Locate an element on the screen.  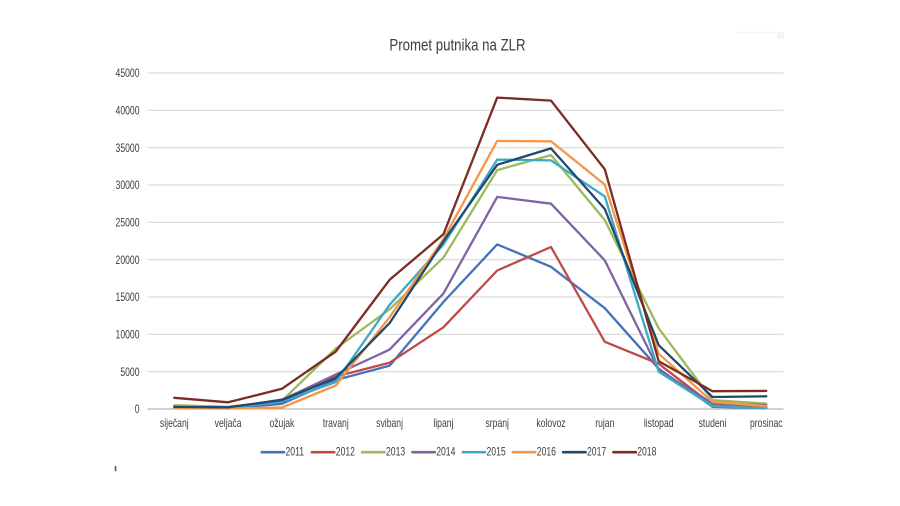
svg-text: 45000 is located at coordinates (128, 74).